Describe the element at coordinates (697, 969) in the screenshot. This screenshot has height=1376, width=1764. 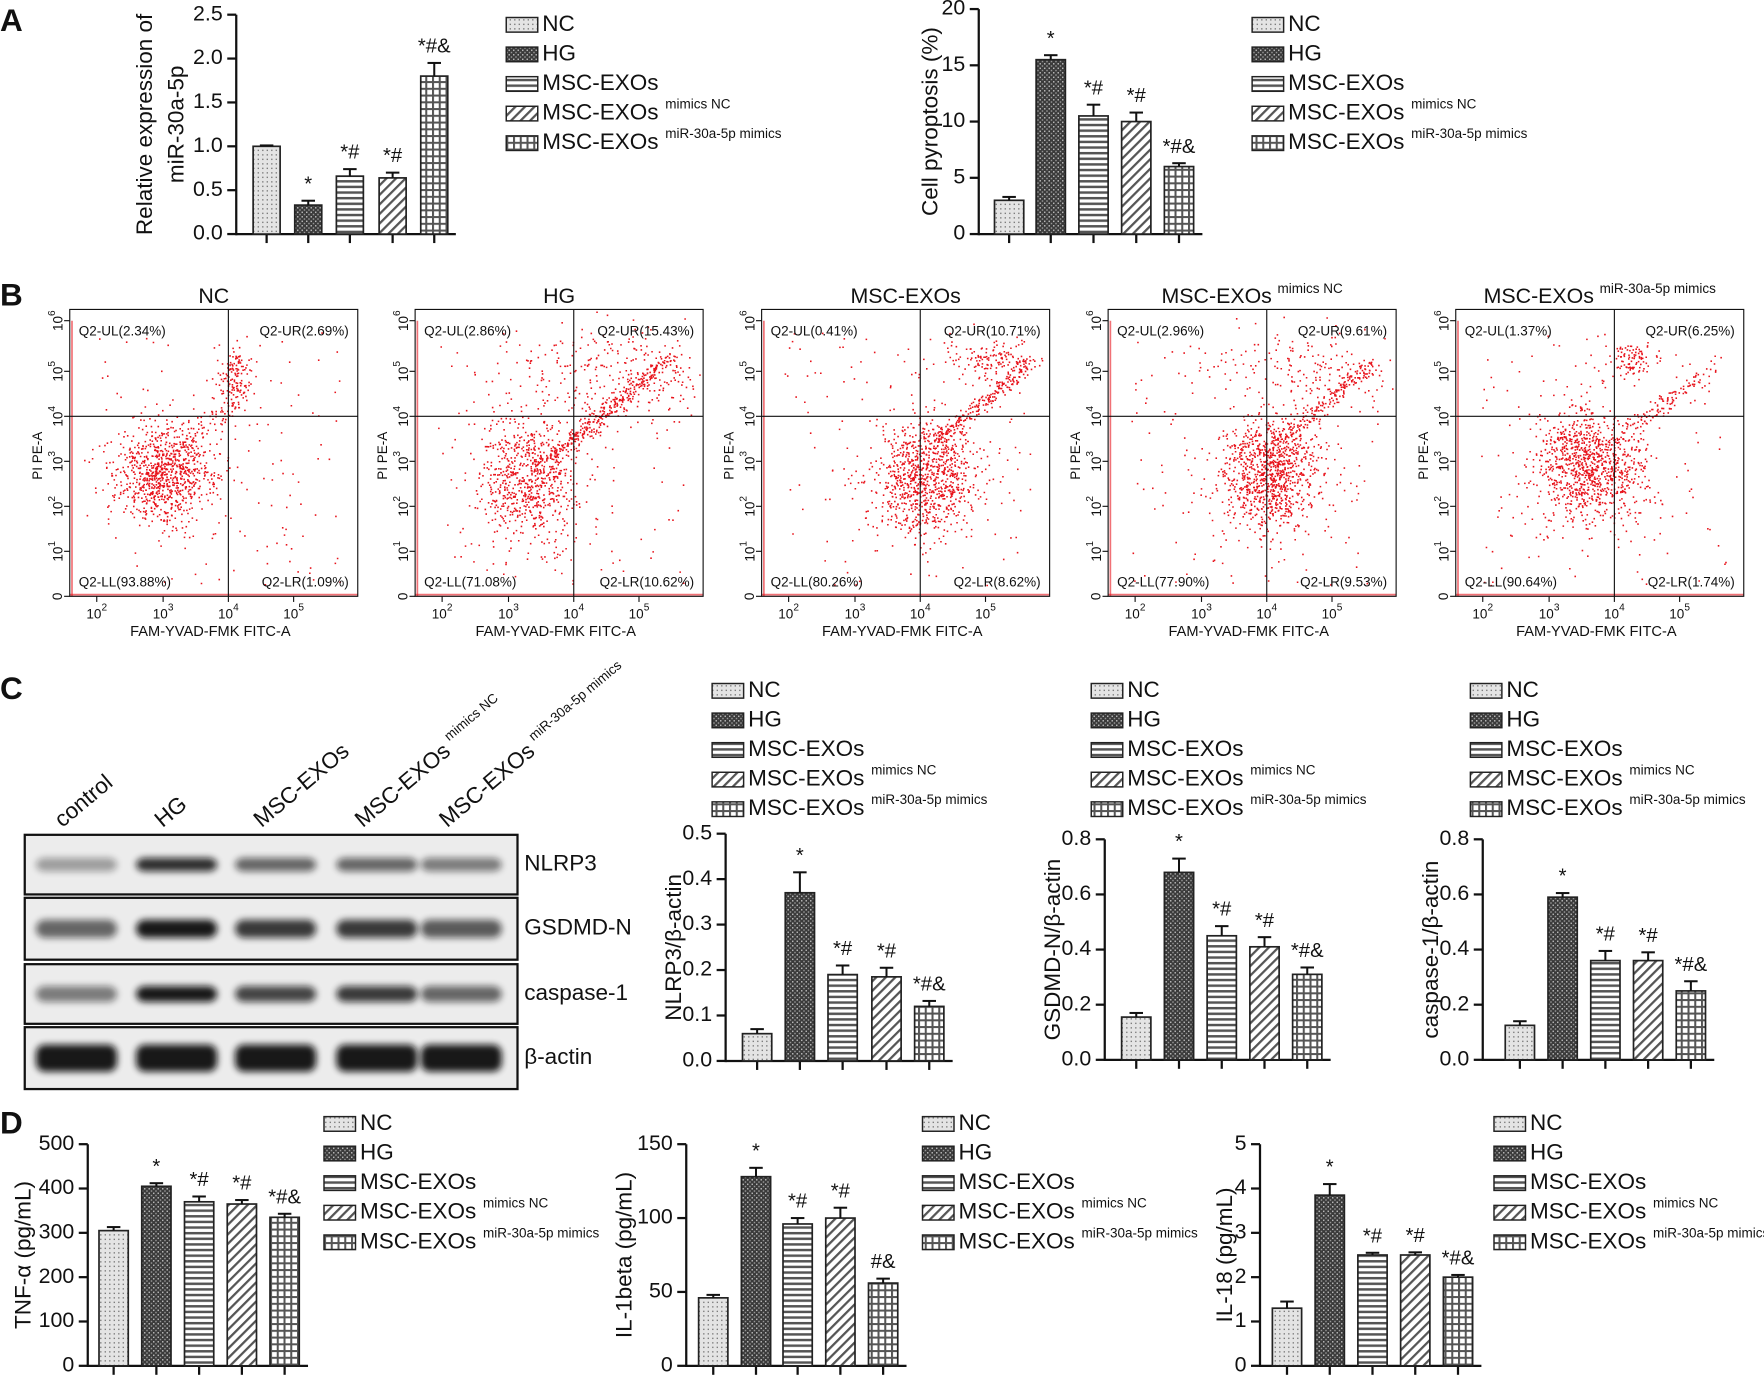
I see `y-tick-label: 0.2` at that location.